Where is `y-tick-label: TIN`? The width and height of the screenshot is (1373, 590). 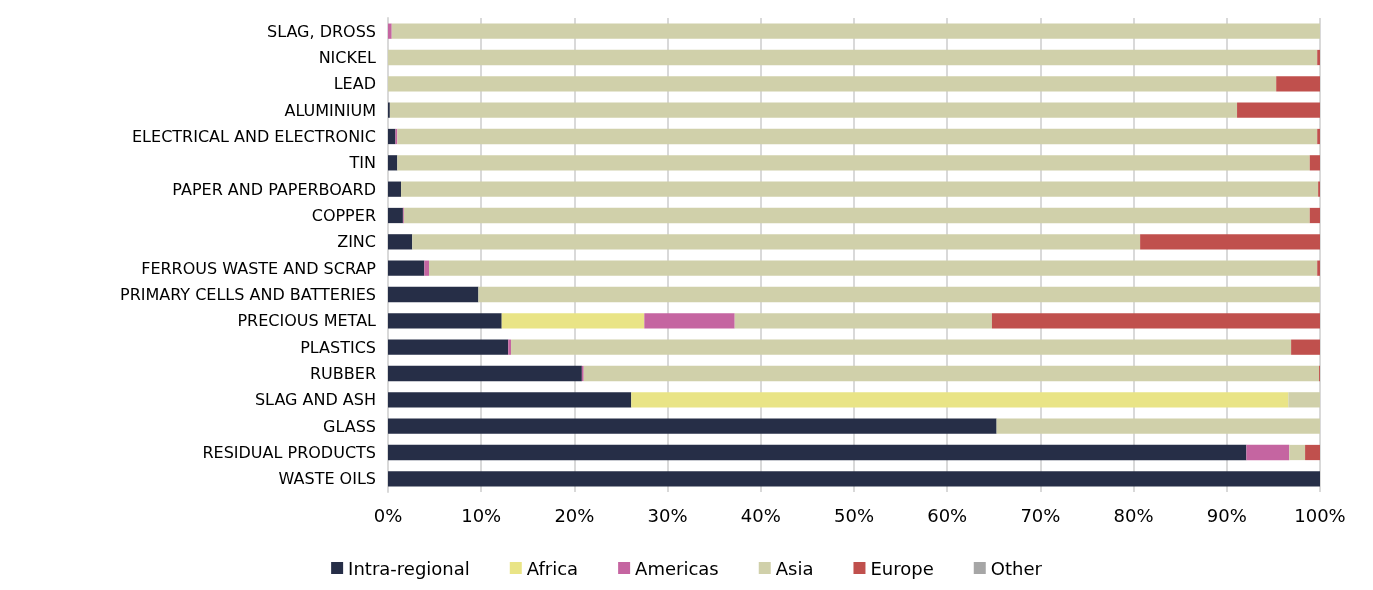
y-tick-label: TIN is located at coordinates (362, 163).